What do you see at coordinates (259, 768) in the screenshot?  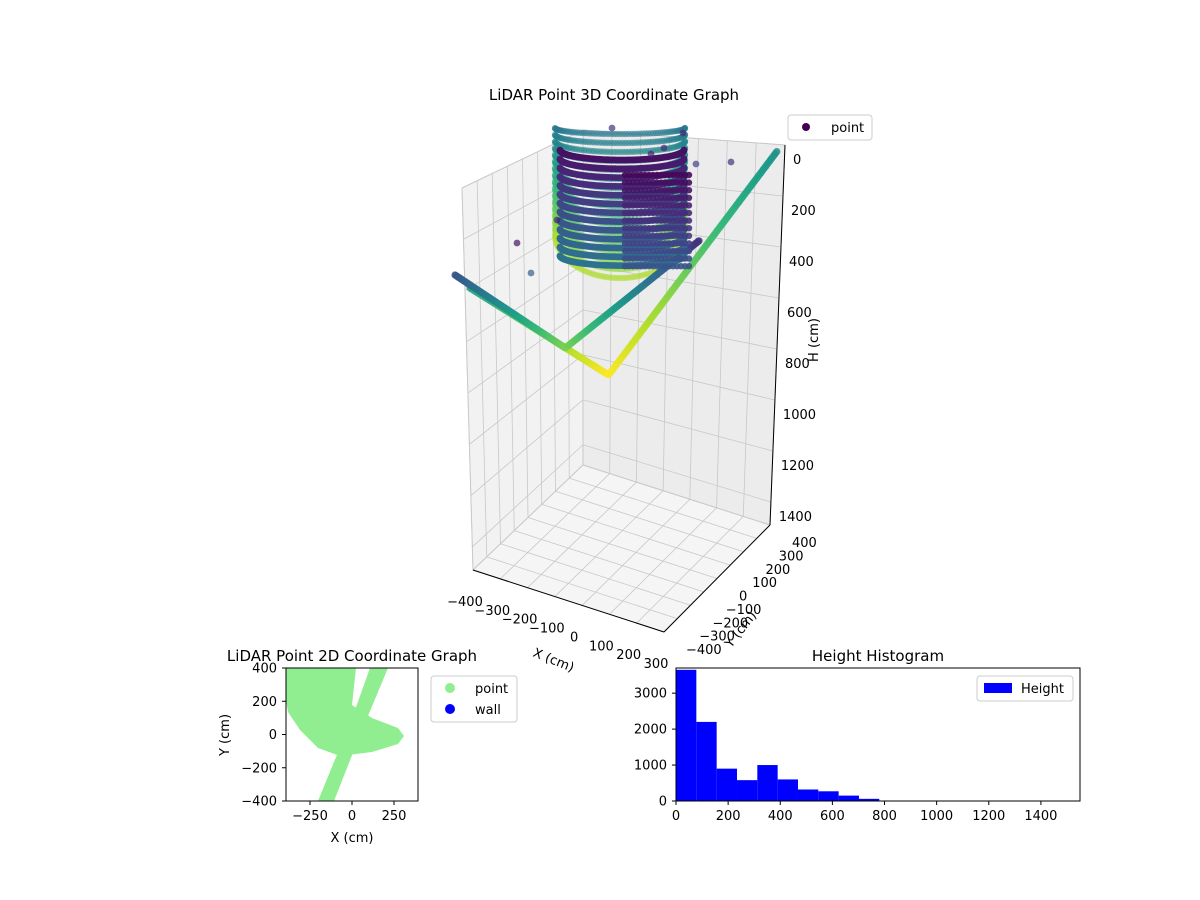 I see `tick-2d-y: −200` at bounding box center [259, 768].